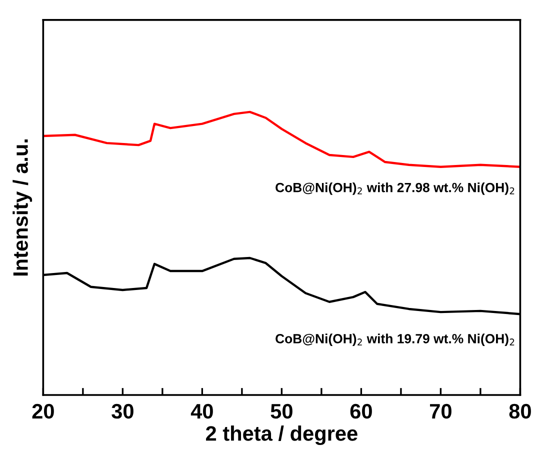 This screenshot has width=533, height=453. I want to click on x-tick-label: 40, so click(201, 411).